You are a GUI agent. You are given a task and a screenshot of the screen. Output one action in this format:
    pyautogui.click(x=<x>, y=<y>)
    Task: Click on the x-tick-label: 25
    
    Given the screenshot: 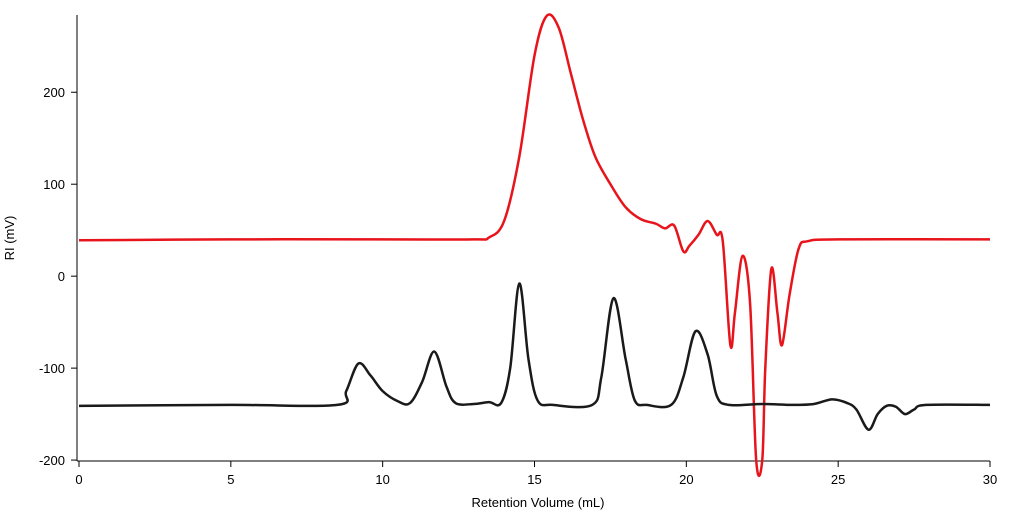 What is the action you would take?
    pyautogui.click(x=838, y=479)
    